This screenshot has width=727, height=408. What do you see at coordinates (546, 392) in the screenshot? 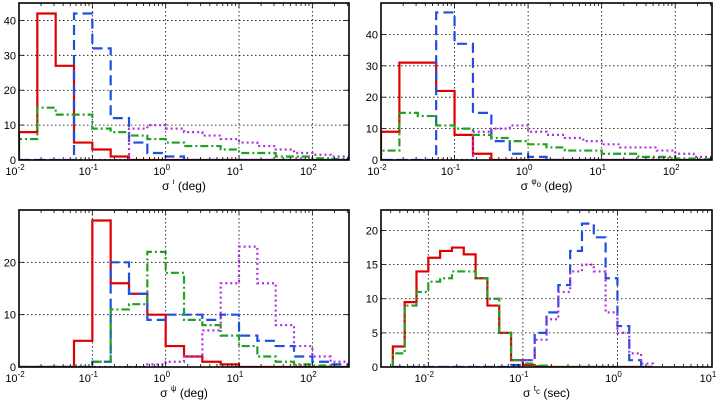
I see `x-axis-label: σ tc (sec)` at bounding box center [546, 392].